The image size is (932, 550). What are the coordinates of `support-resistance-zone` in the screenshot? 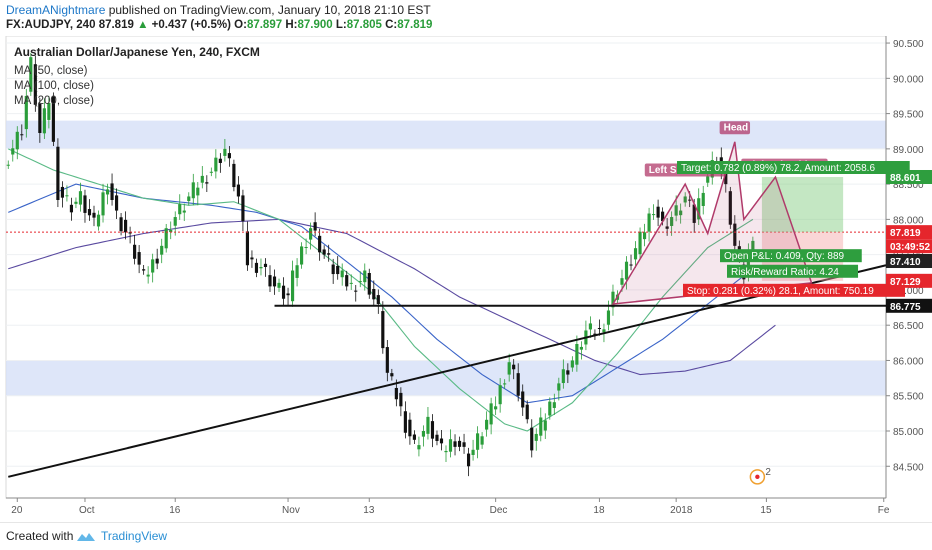 It's located at (446, 134).